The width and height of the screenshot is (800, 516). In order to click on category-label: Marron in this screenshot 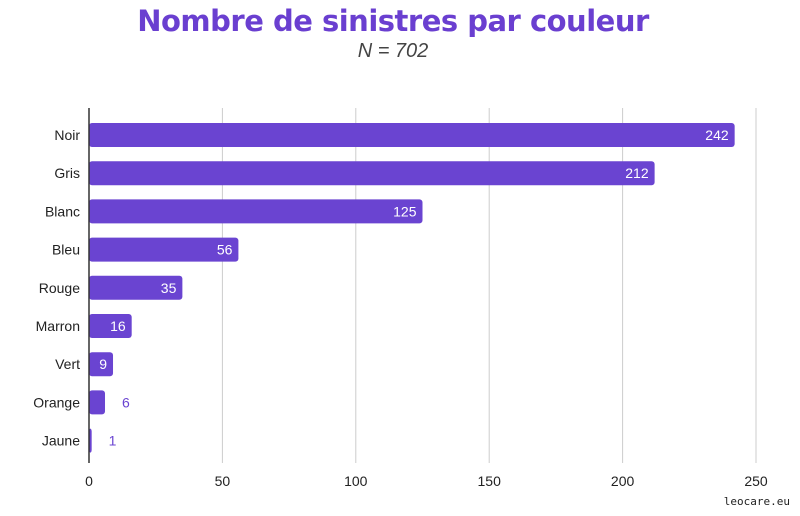, I will do `click(58, 326)`.